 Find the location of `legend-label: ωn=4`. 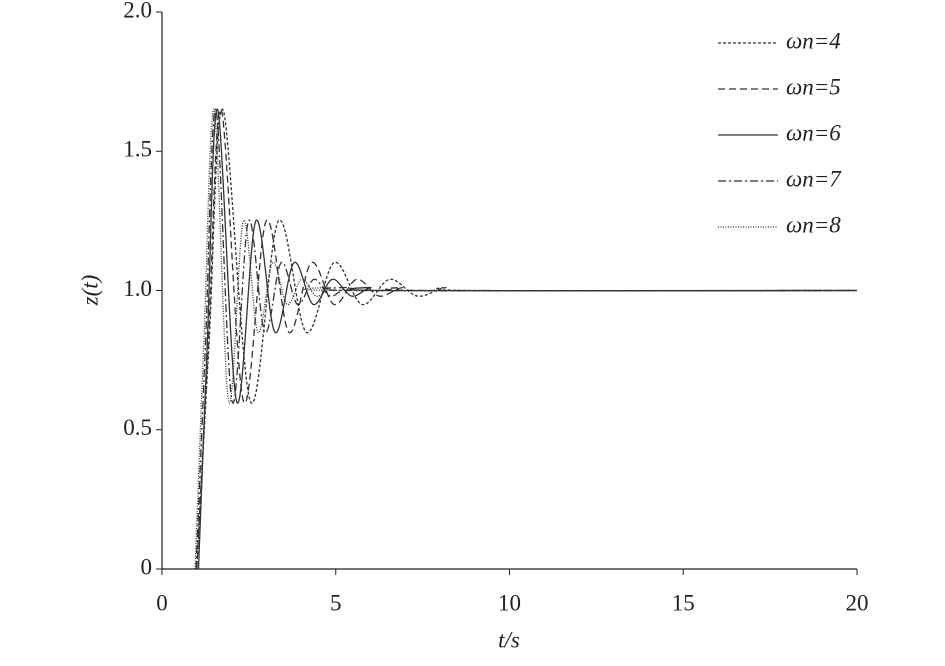

legend-label: ωn=4 is located at coordinates (813, 40).